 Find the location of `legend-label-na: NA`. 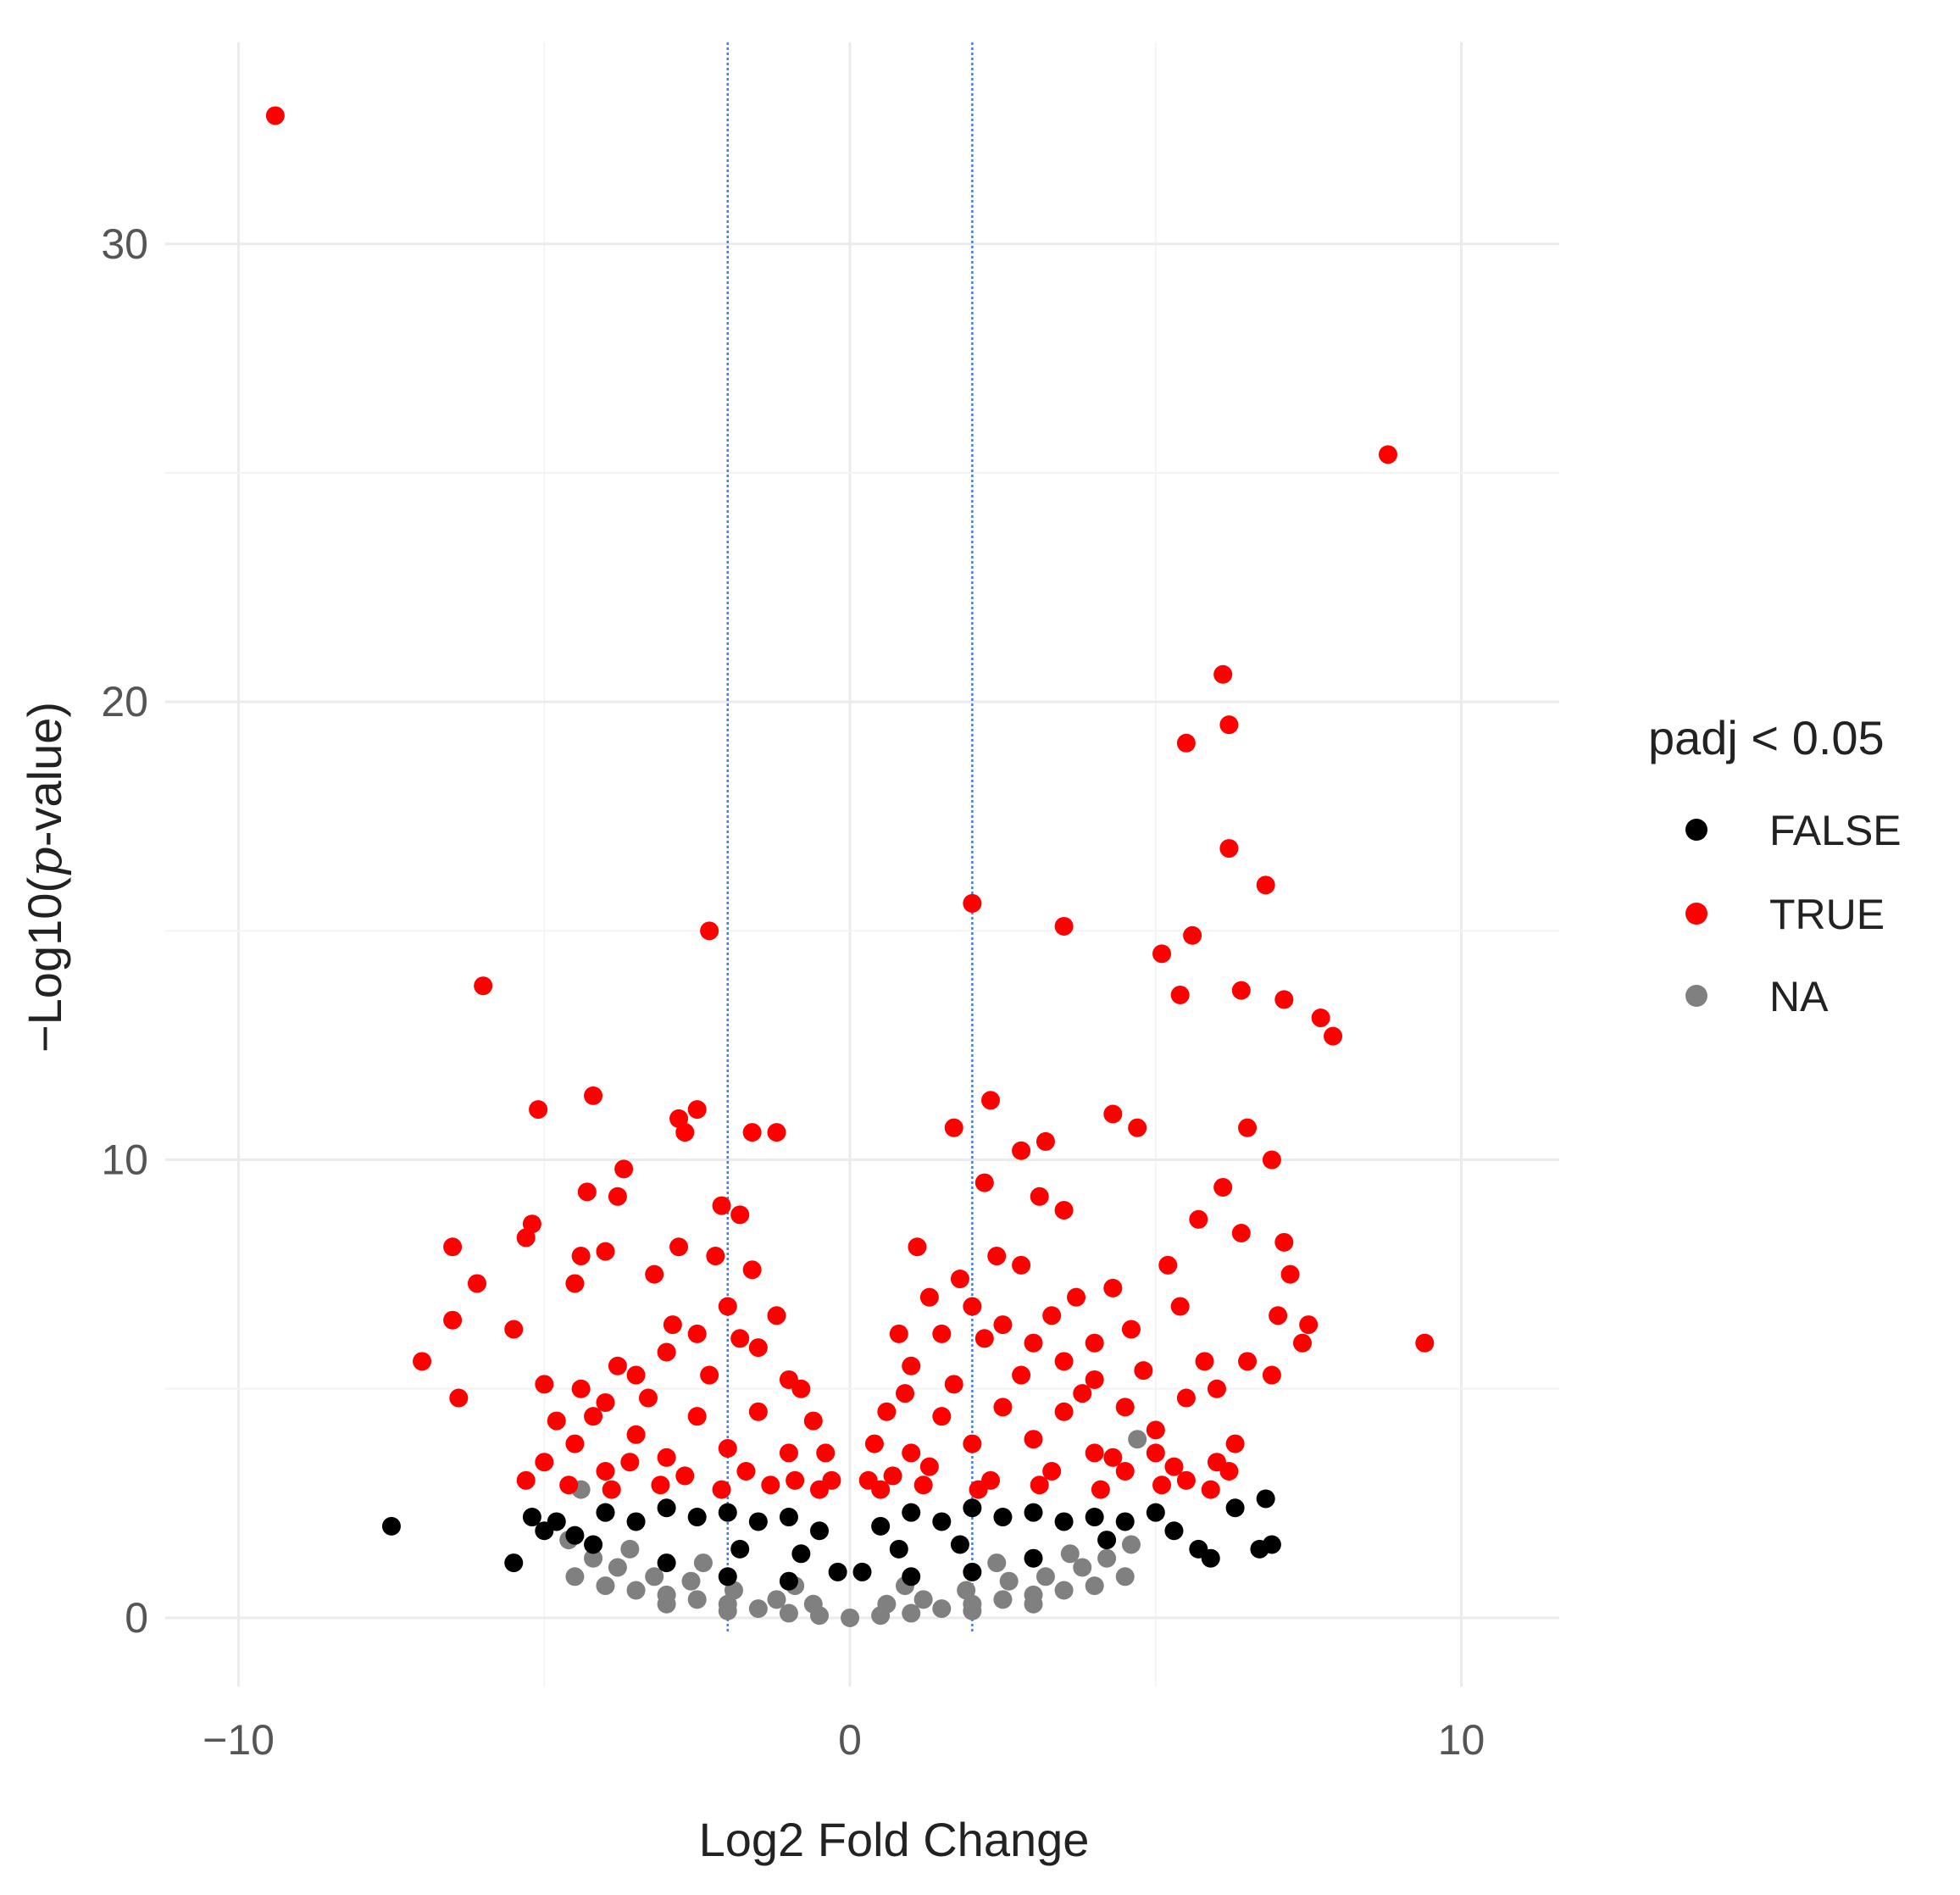

legend-label-na: NA is located at coordinates (1799, 996).